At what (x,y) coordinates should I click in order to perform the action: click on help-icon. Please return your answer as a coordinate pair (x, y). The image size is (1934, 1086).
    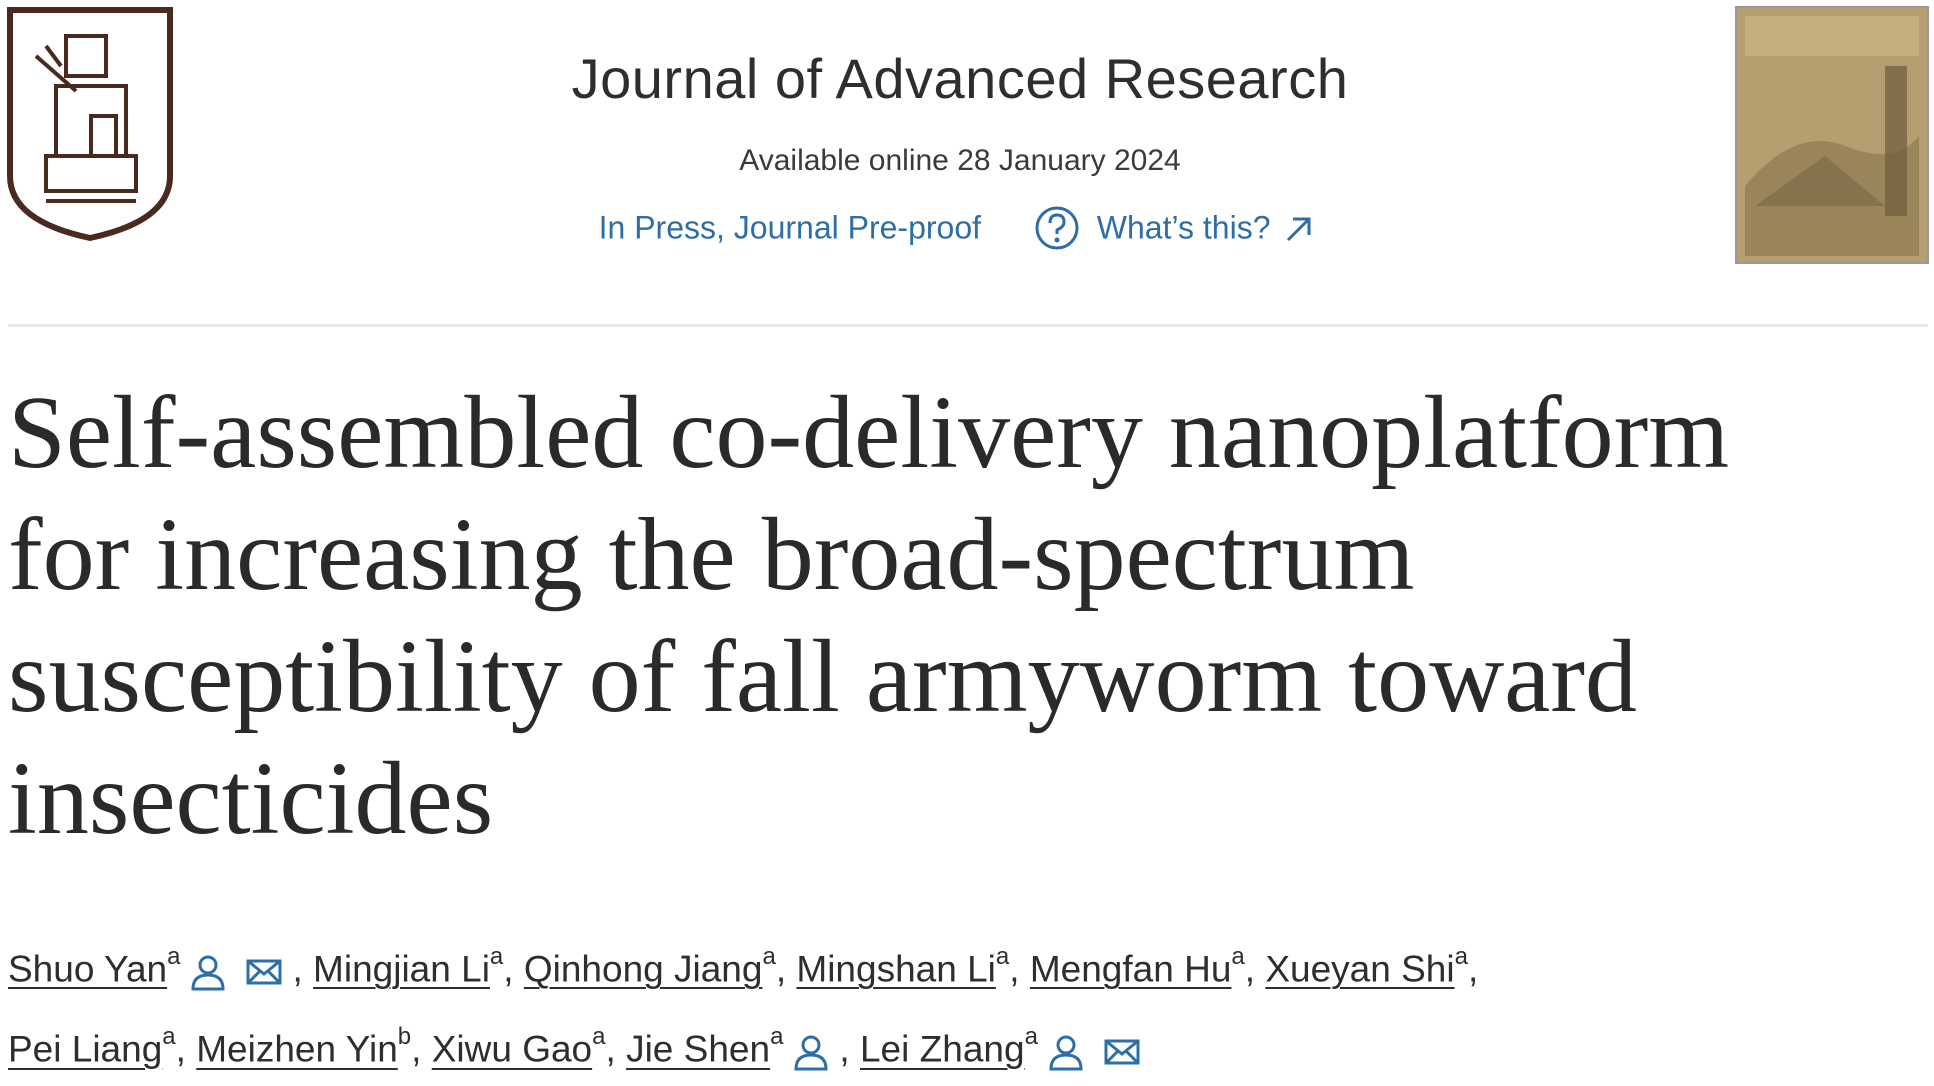
    Looking at the image, I should click on (1057, 228).